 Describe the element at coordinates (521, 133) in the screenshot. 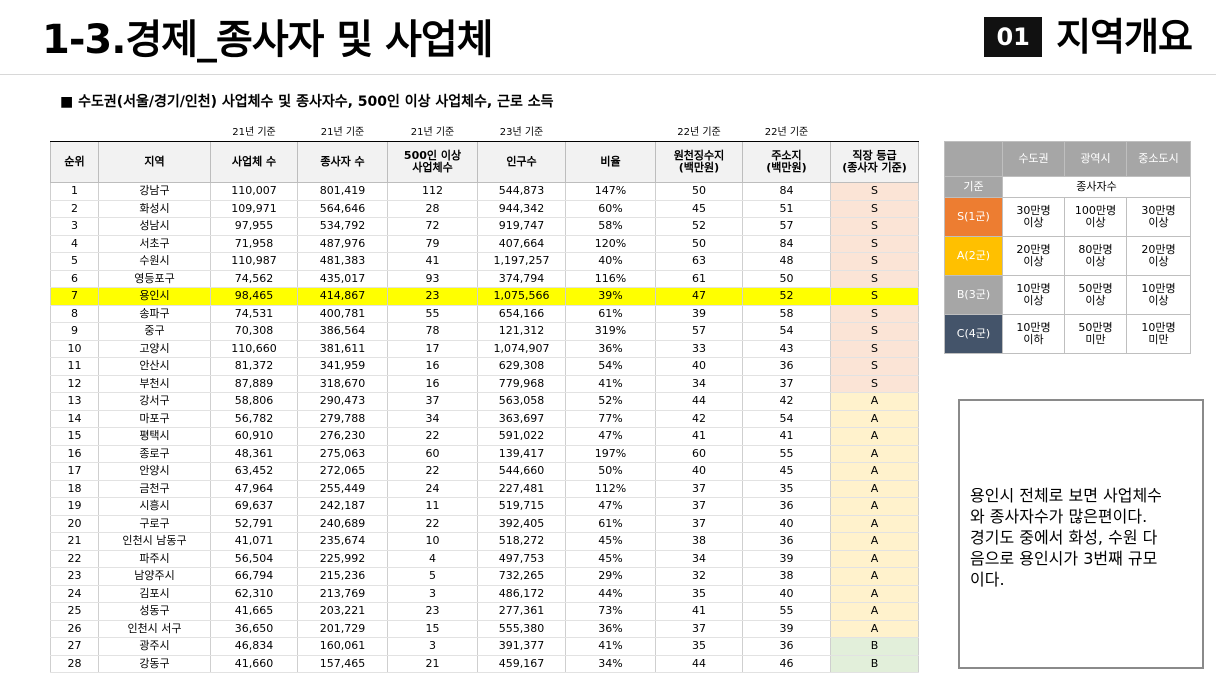

I see `basis-label: 23년 기준` at that location.